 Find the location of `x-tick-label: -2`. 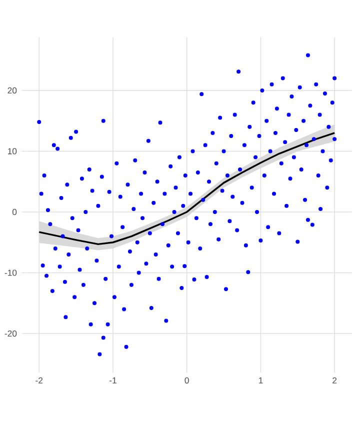

x-tick-label: -2 is located at coordinates (38, 380).